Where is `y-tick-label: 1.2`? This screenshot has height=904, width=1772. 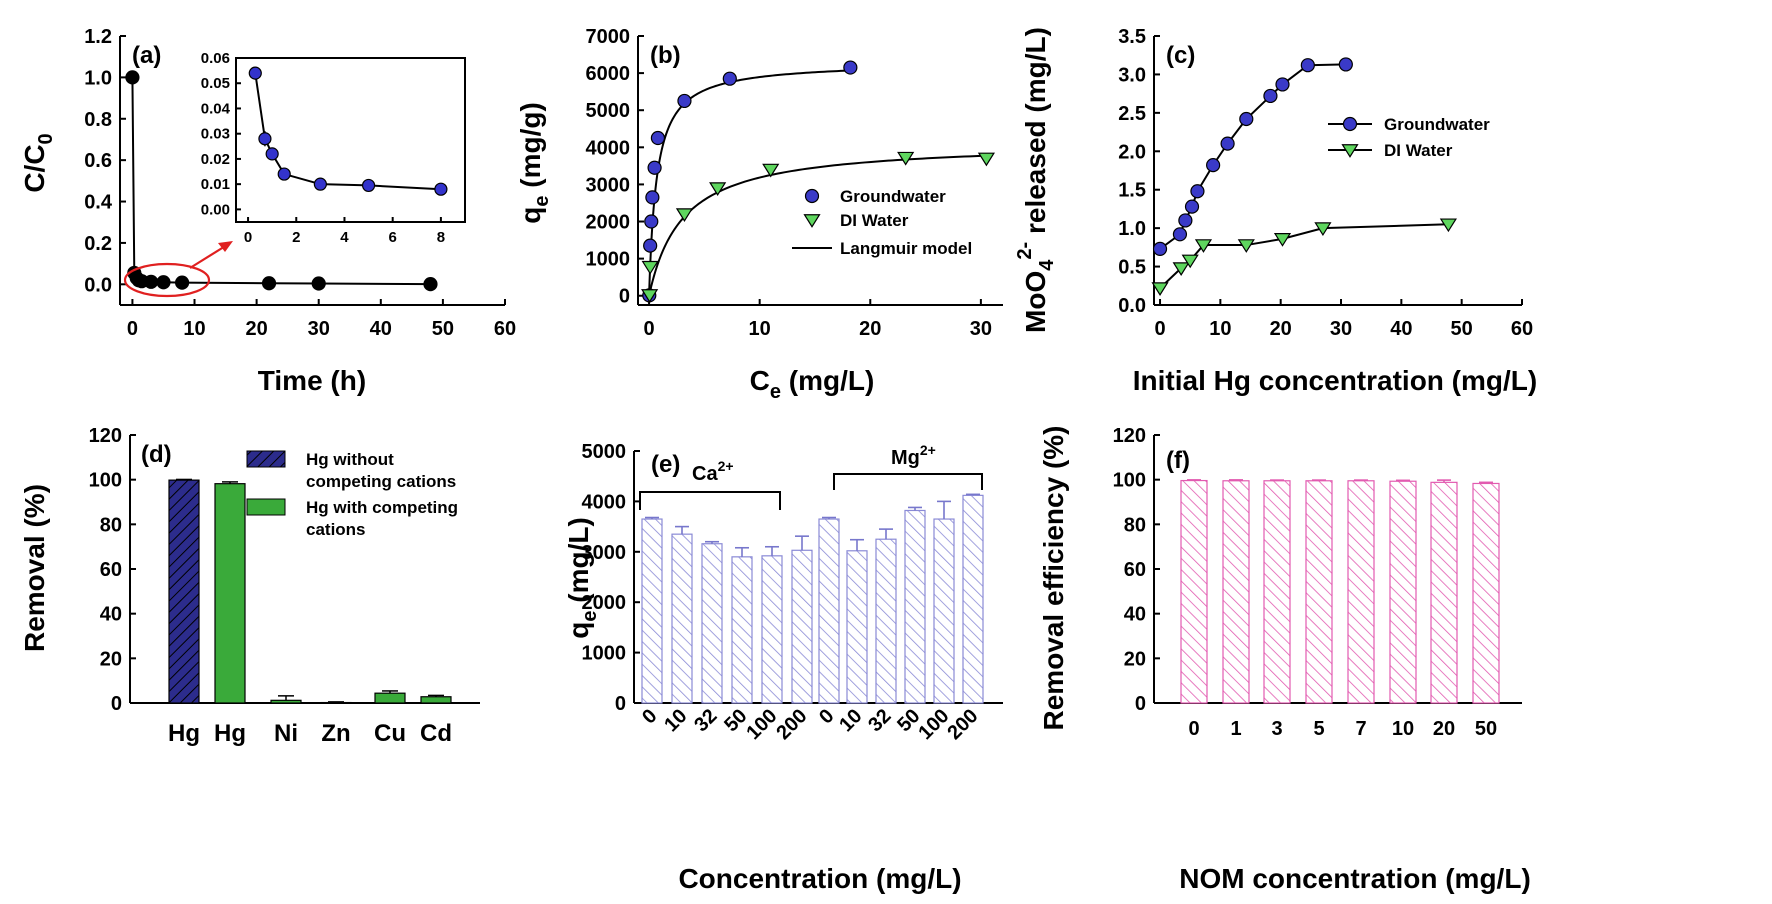
y-tick-label: 1.2 is located at coordinates (98, 37).